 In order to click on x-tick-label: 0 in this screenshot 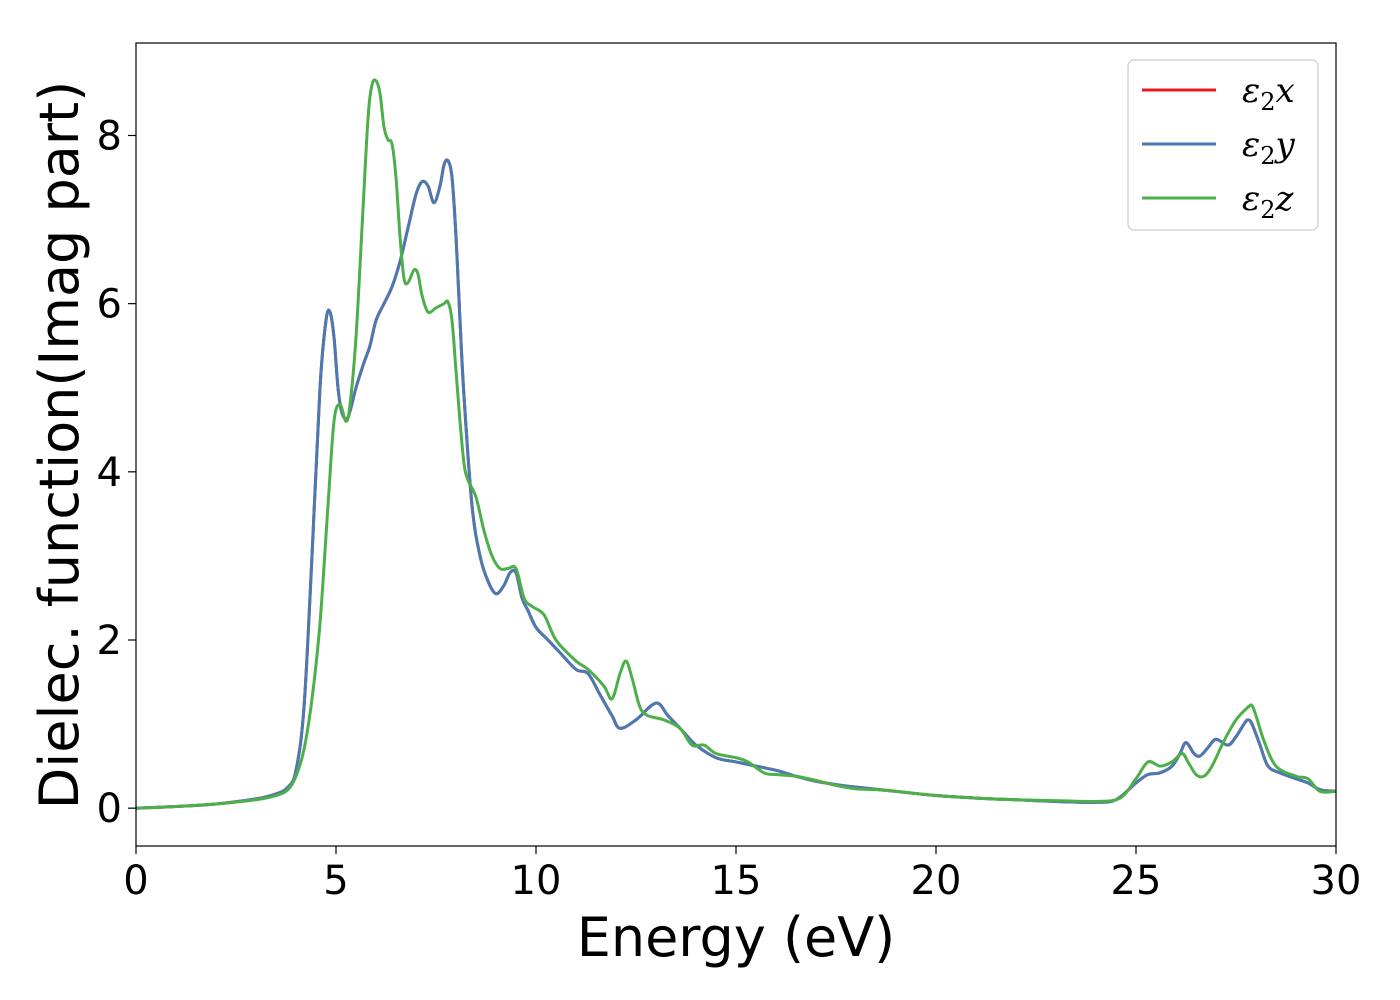, I will do `click(135, 881)`.